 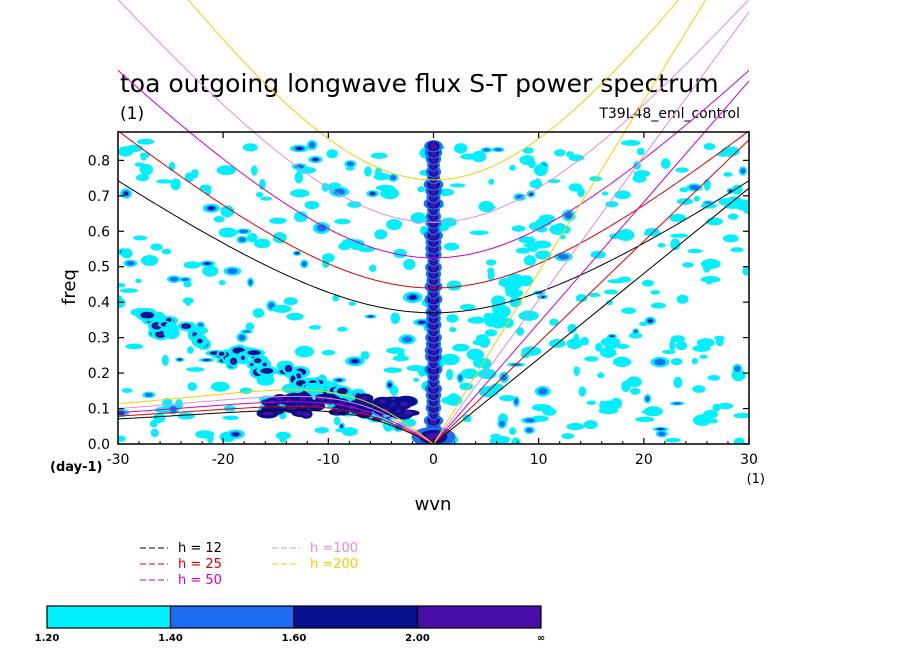 What do you see at coordinates (223, 460) in the screenshot?
I see `x-tick-label: -20` at bounding box center [223, 460].